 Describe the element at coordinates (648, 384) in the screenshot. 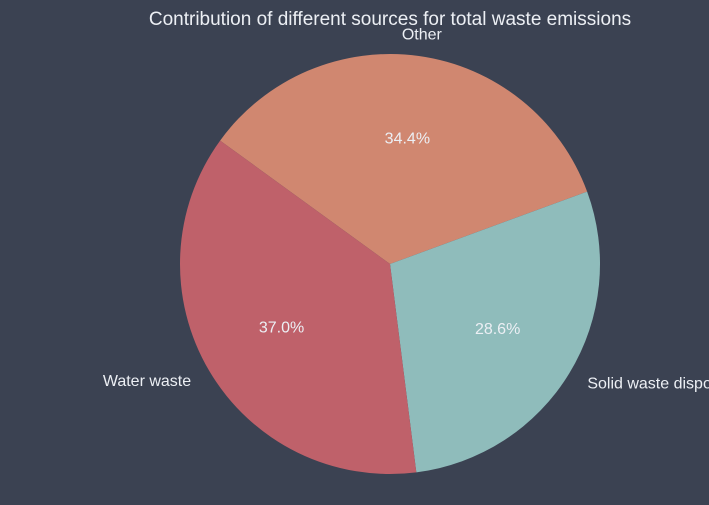

I see `slice-label-solid-waste-disposal: Solid waste disposal` at that location.